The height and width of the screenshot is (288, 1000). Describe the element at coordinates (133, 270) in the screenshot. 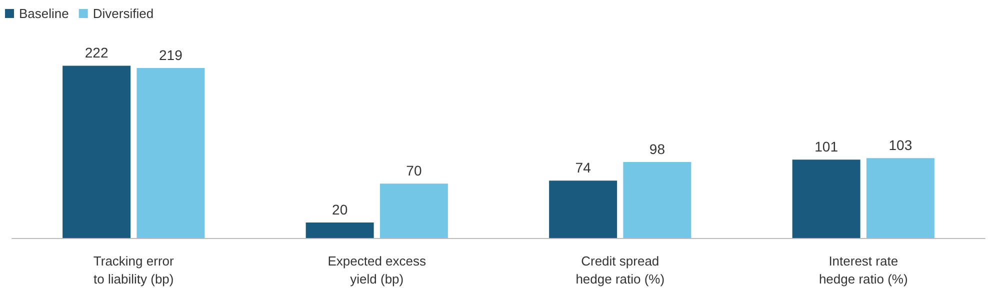

I see `x-tick-label: Tracking error to liability (bp)` at that location.